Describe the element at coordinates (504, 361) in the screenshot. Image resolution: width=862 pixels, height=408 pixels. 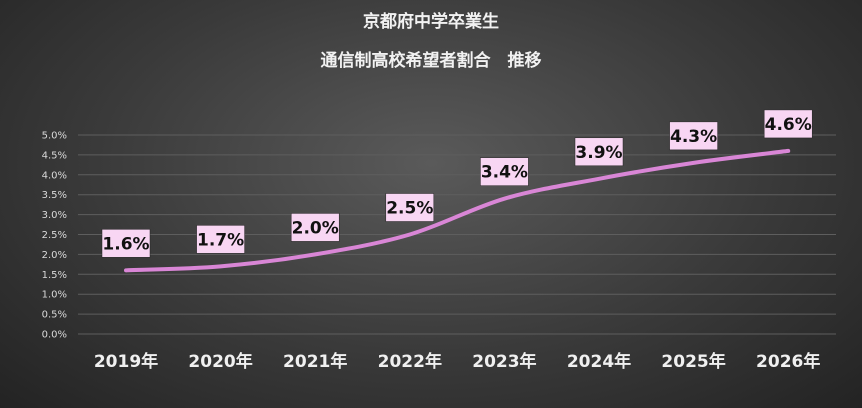
I see `x-tick-label: 2023年` at that location.